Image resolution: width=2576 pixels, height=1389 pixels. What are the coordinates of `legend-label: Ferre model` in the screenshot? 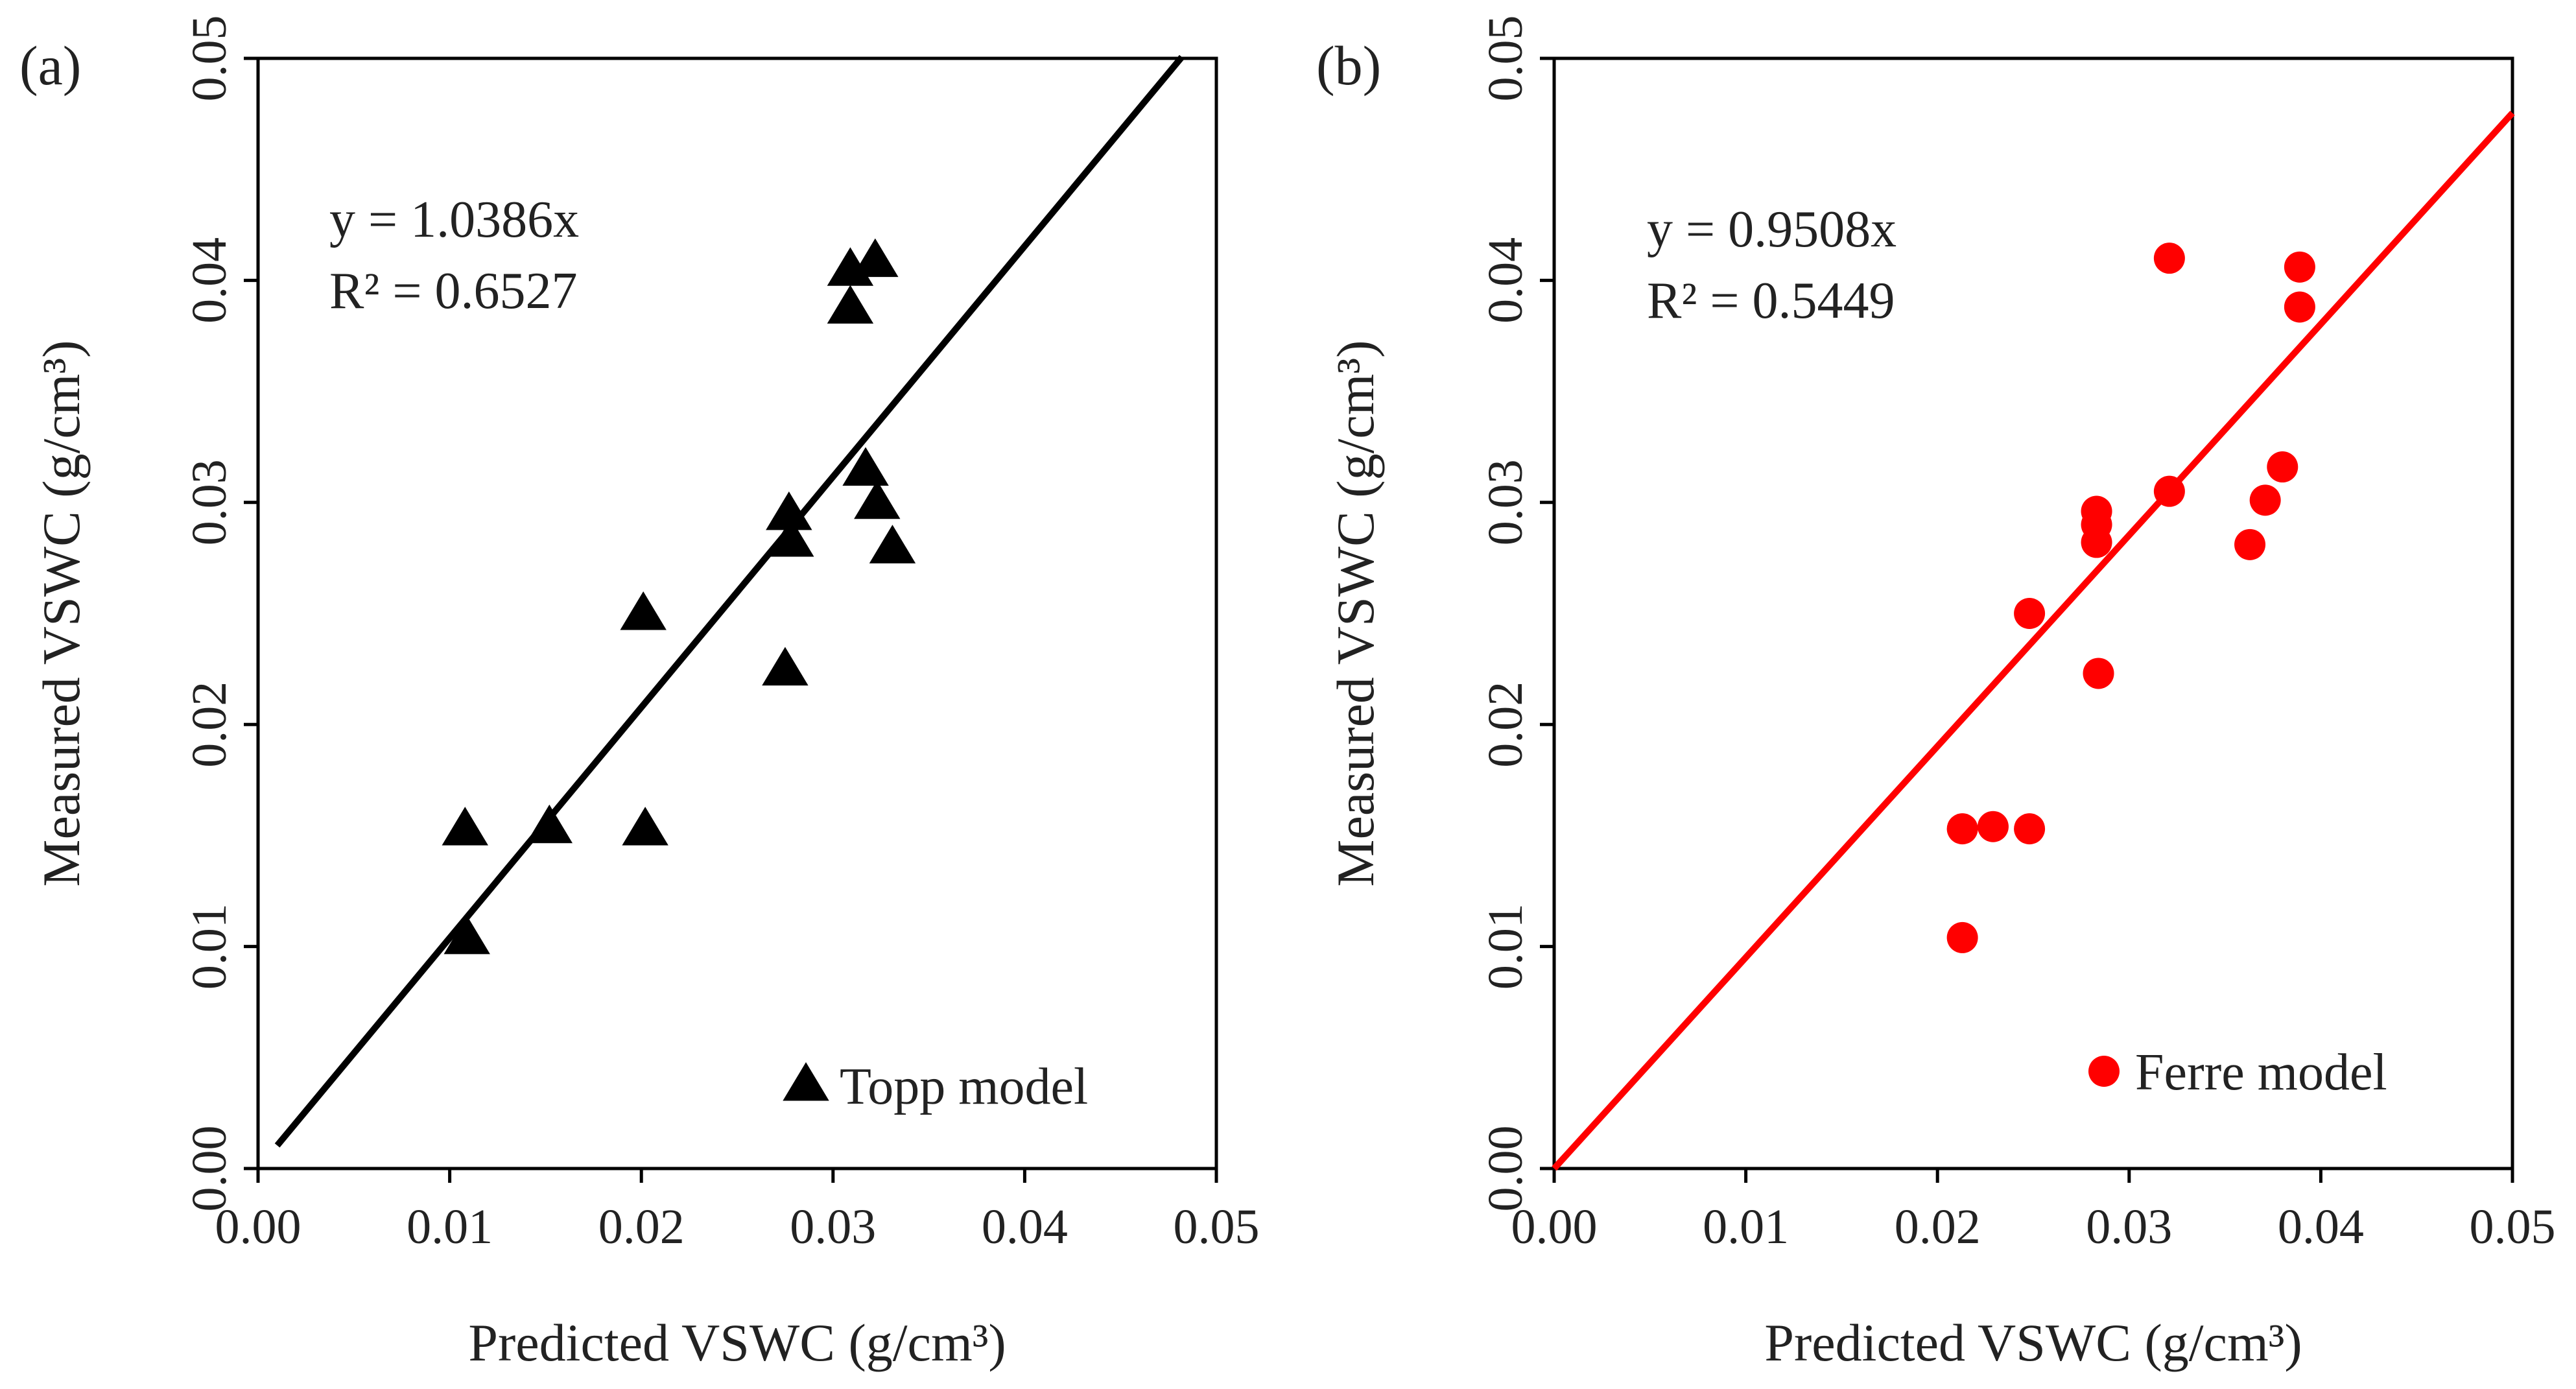 It's located at (2261, 1072).